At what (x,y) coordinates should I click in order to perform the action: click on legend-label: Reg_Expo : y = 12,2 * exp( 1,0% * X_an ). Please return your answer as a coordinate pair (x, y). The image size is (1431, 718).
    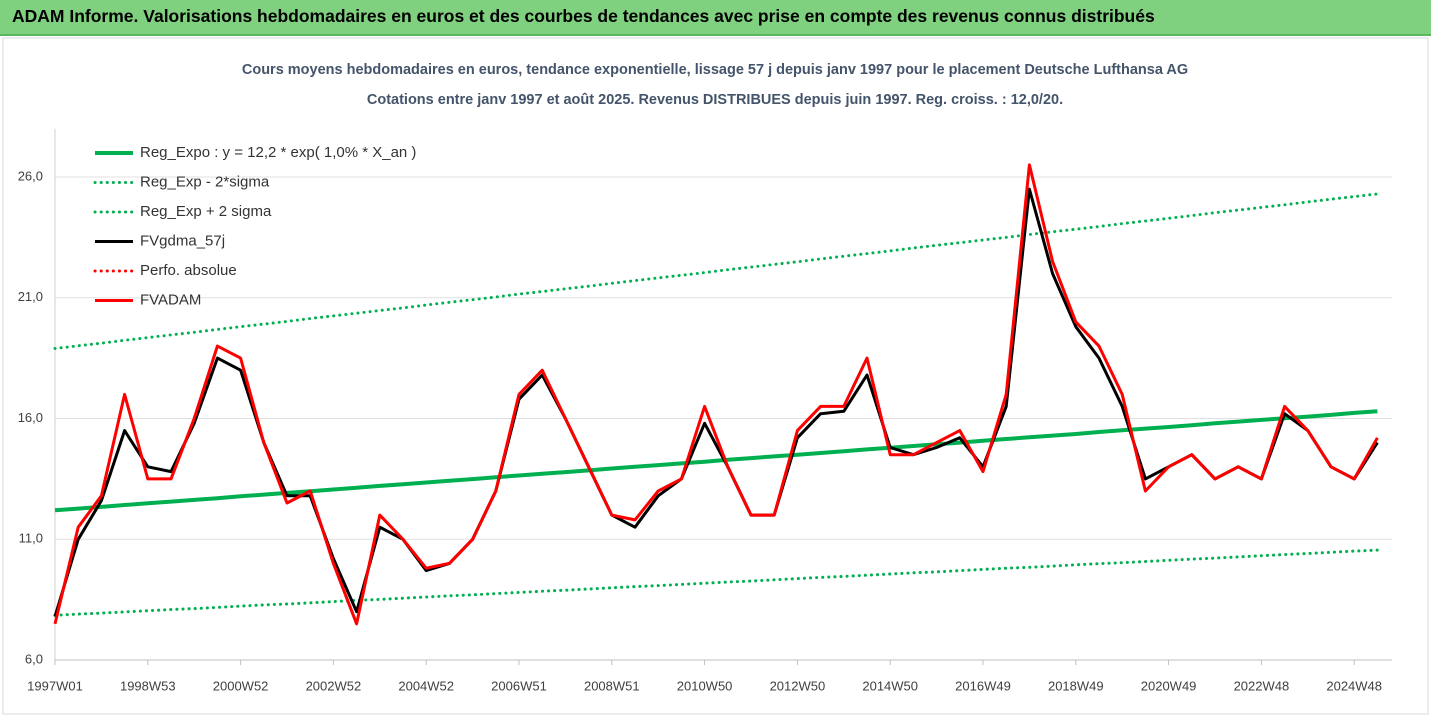
    Looking at the image, I should click on (278, 152).